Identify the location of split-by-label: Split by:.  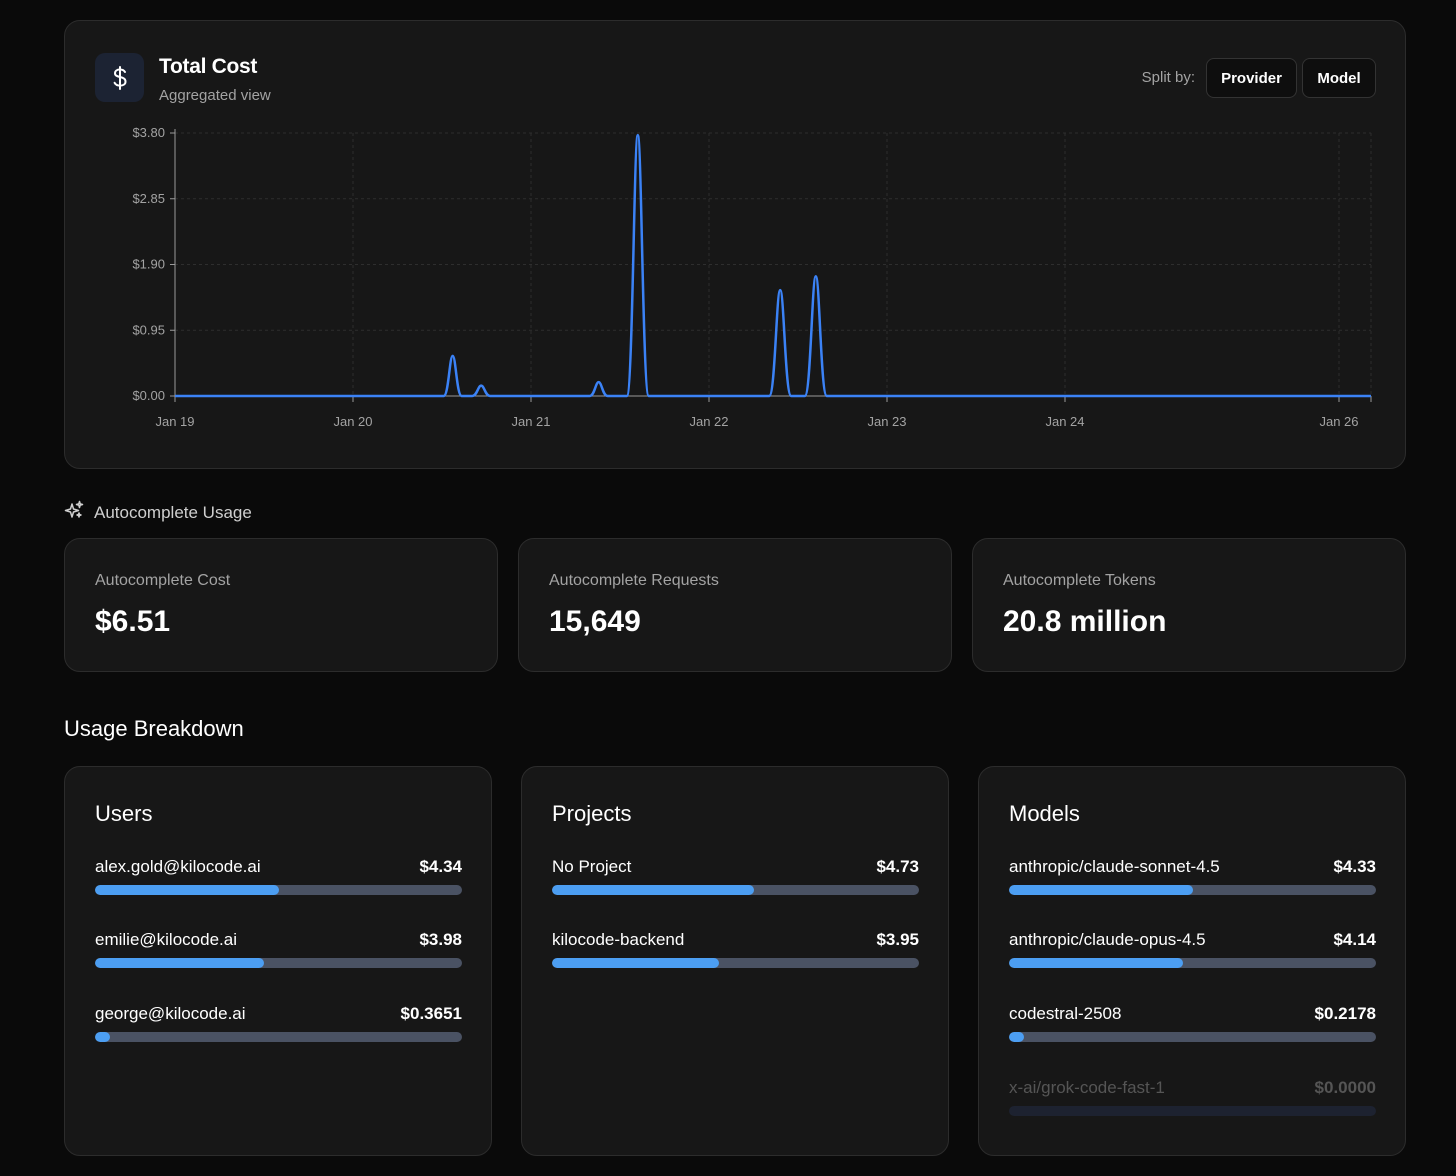
(1168, 77).